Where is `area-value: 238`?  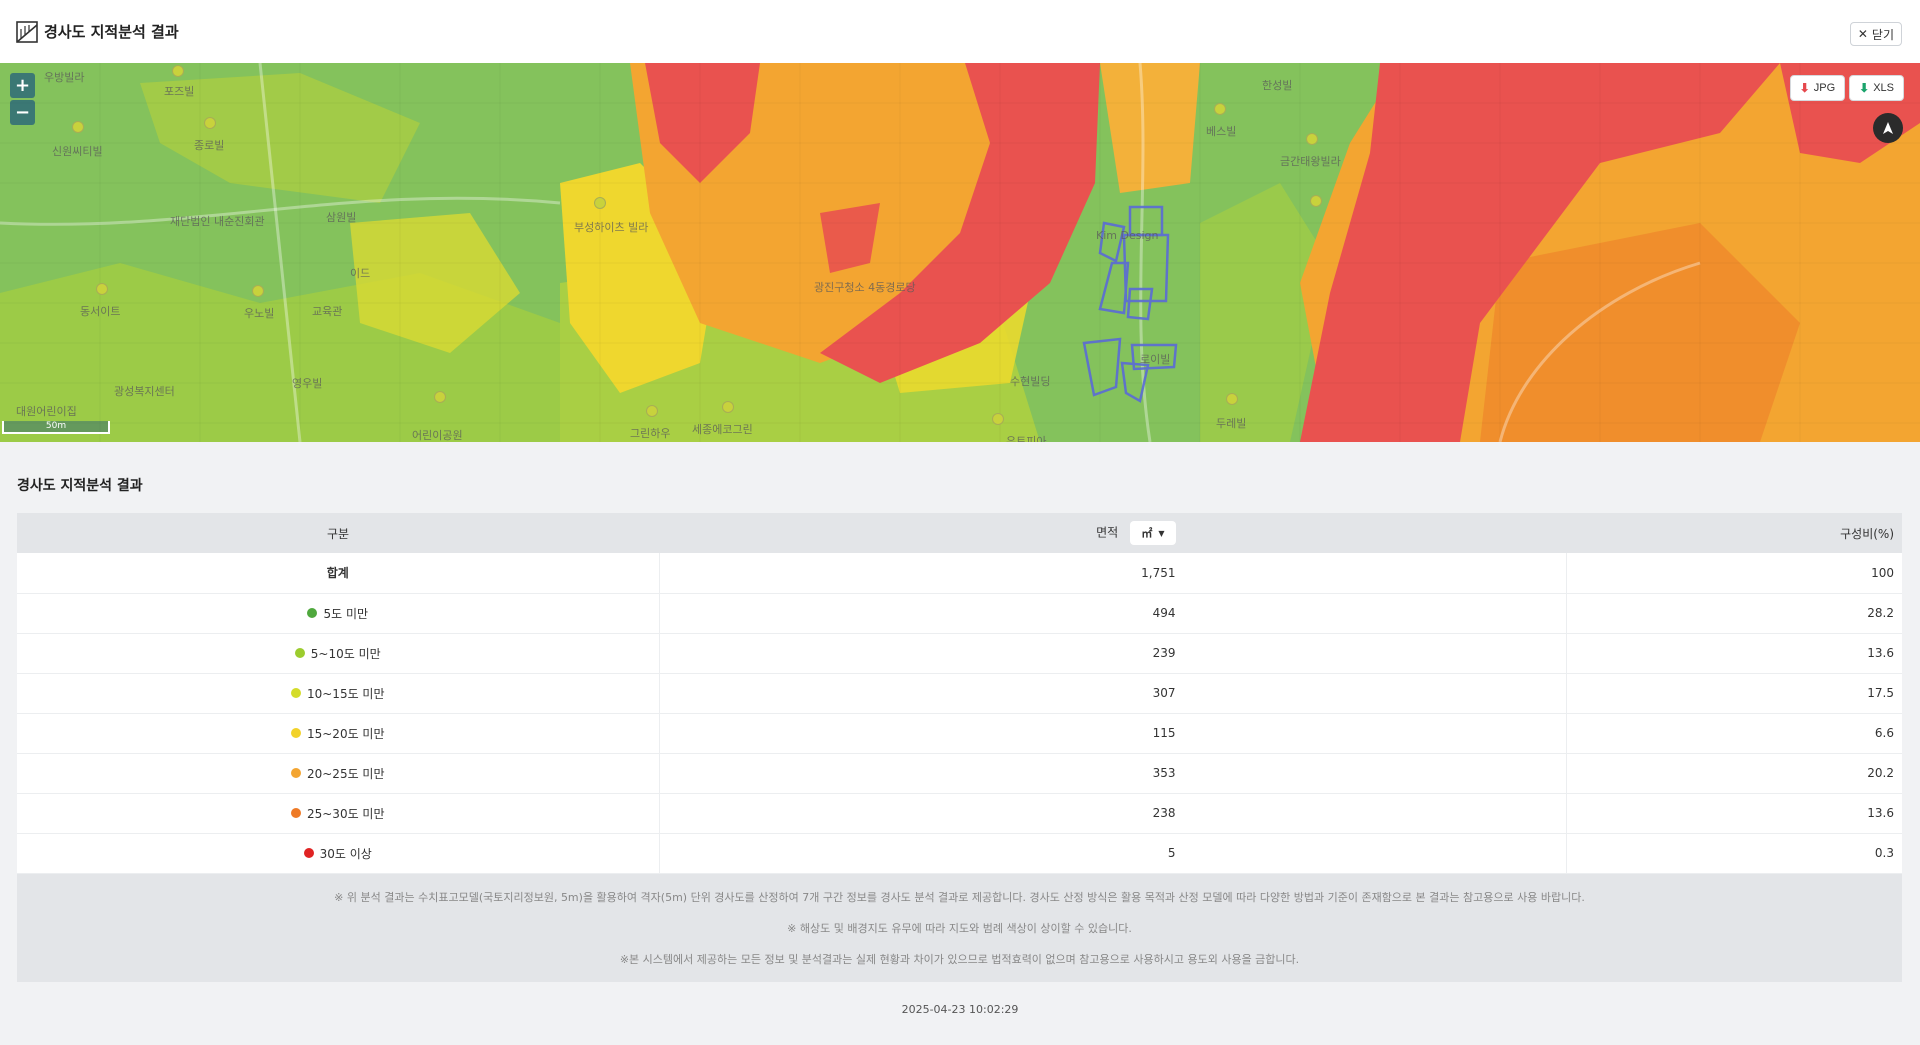
area-value: 238 is located at coordinates (1113, 813).